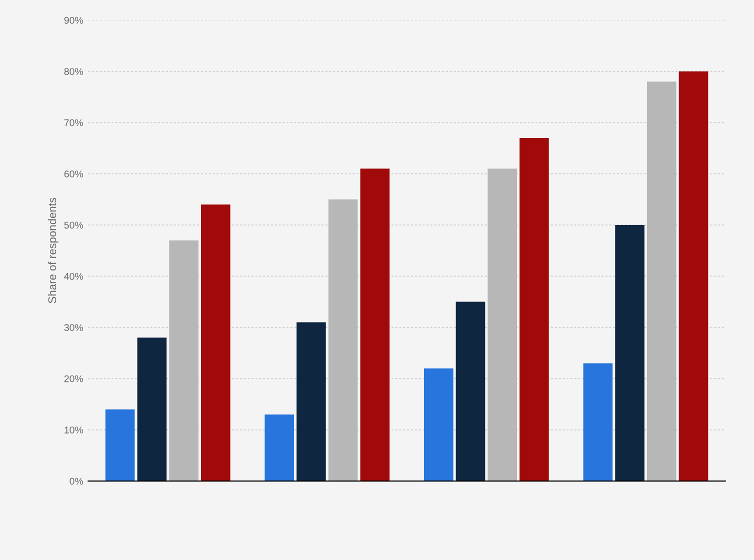 This screenshot has width=754, height=560. I want to click on y-tick-label: 90%, so click(74, 20).